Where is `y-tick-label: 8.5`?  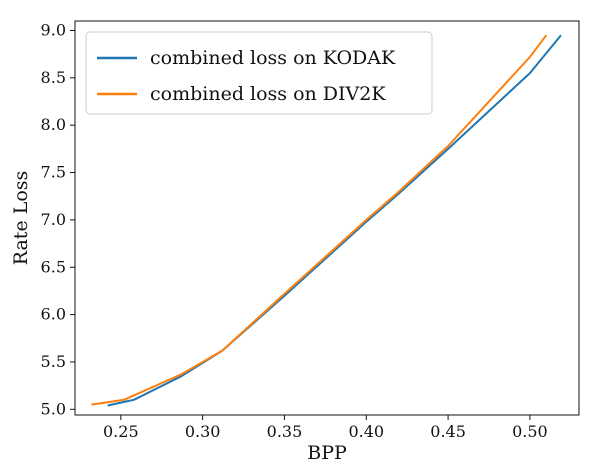 y-tick-label: 8.5 is located at coordinates (53, 77).